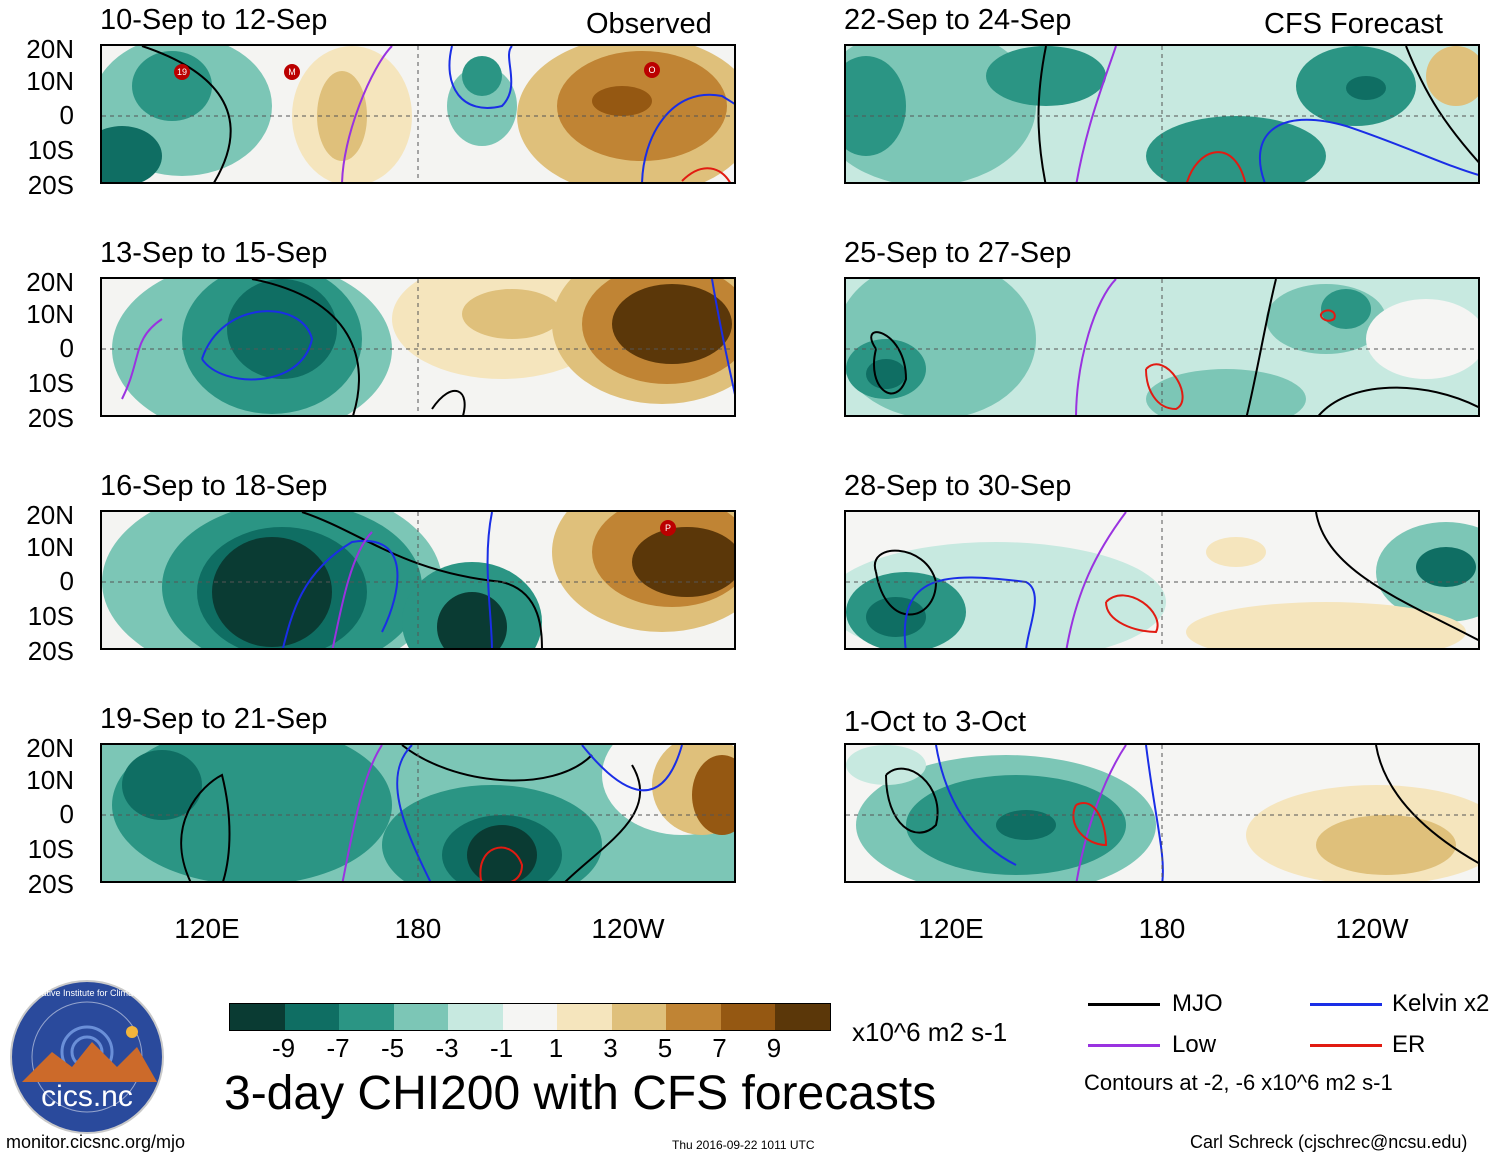  Describe the element at coordinates (418, 114) in the screenshot. I see `map-panel-obs-1: 19 M O` at that location.